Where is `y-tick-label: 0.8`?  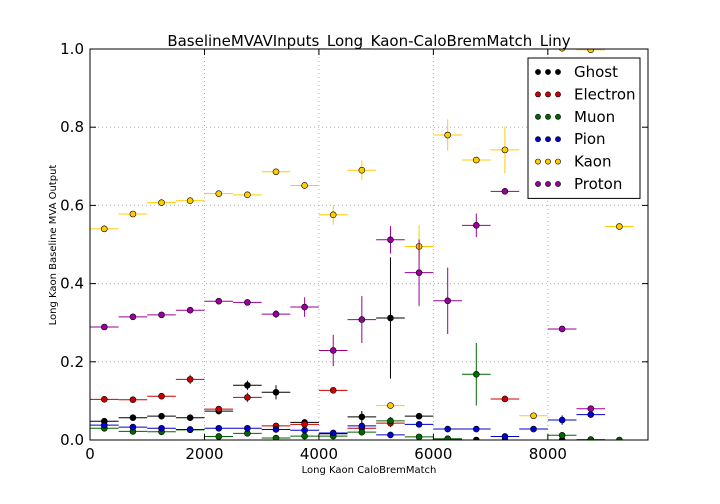
y-tick-label: 0.8 is located at coordinates (72, 127).